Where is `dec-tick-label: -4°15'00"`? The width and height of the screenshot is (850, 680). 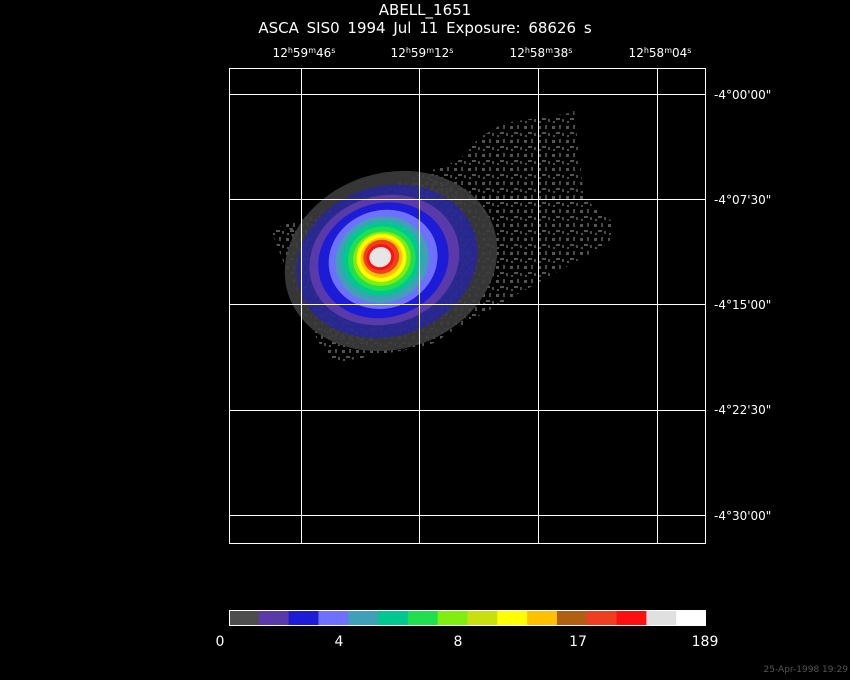 dec-tick-label: -4°15'00" is located at coordinates (743, 305).